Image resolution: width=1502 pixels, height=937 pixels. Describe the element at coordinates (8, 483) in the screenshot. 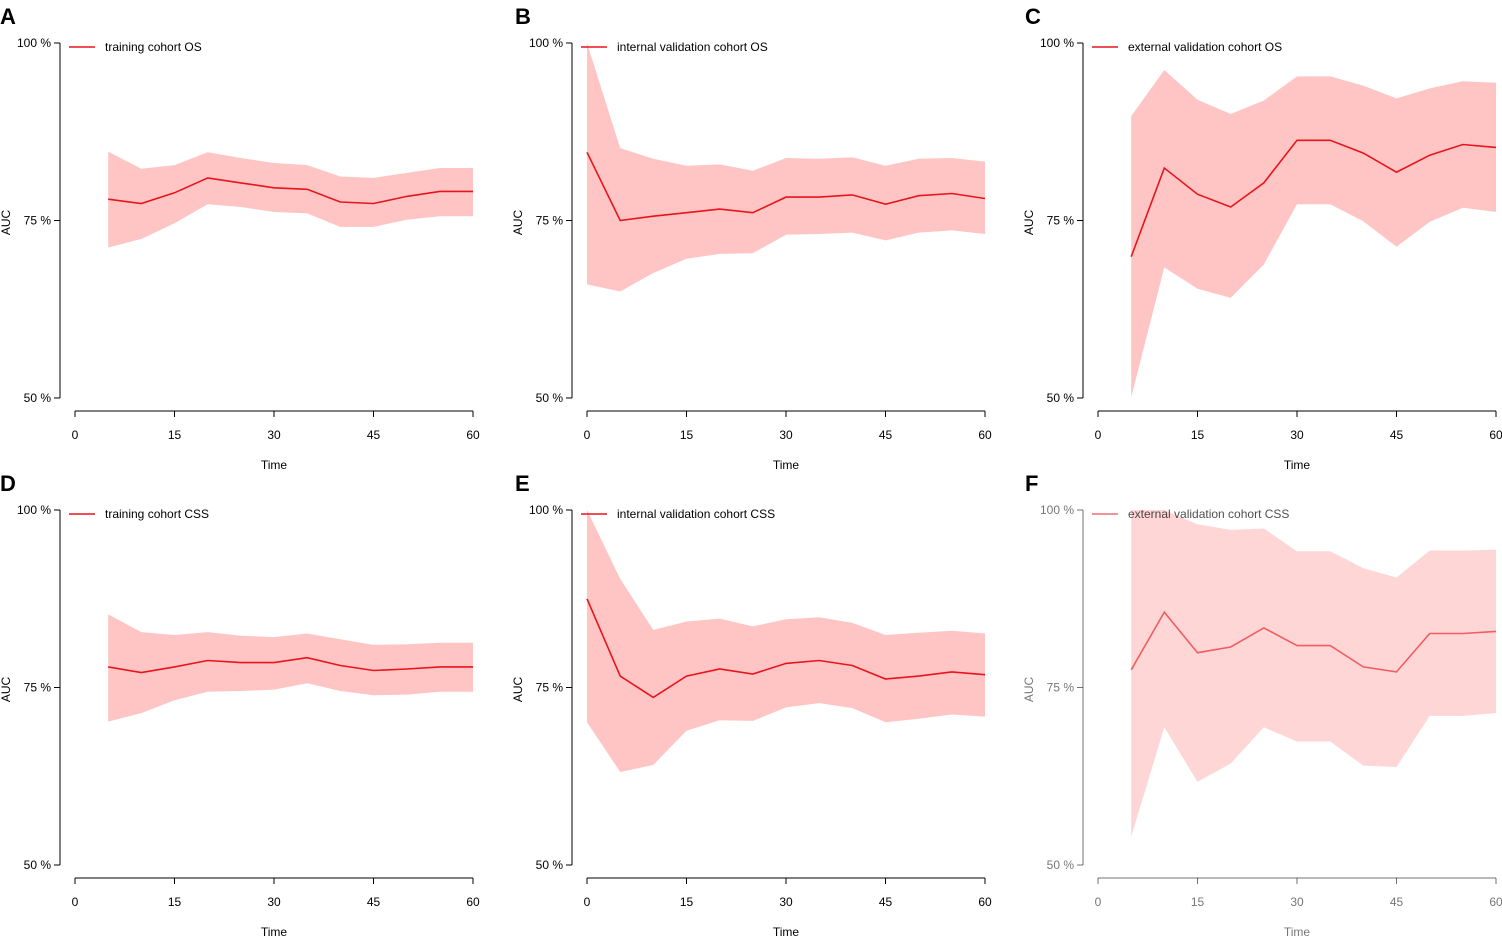

I see `panel-letter: D` at that location.